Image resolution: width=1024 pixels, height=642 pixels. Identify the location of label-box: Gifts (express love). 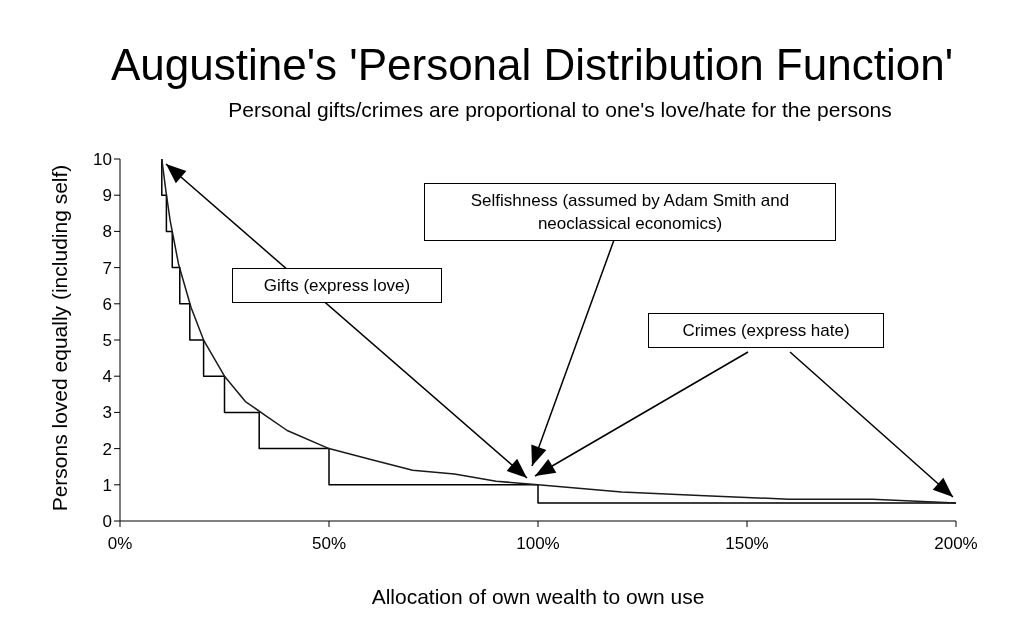
(337, 285).